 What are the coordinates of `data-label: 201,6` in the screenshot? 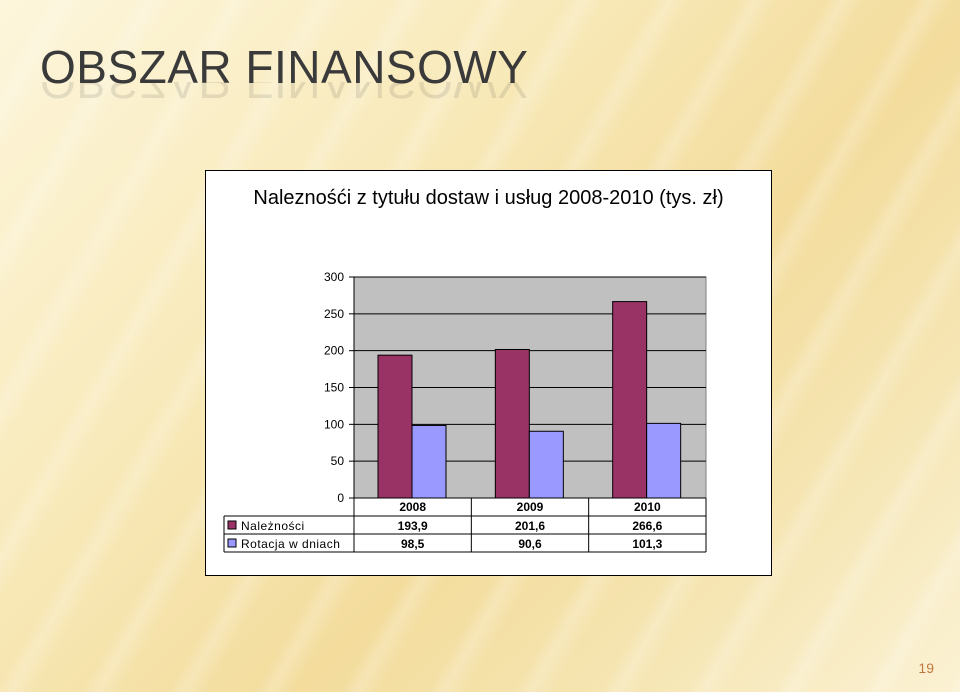 It's located at (530, 526).